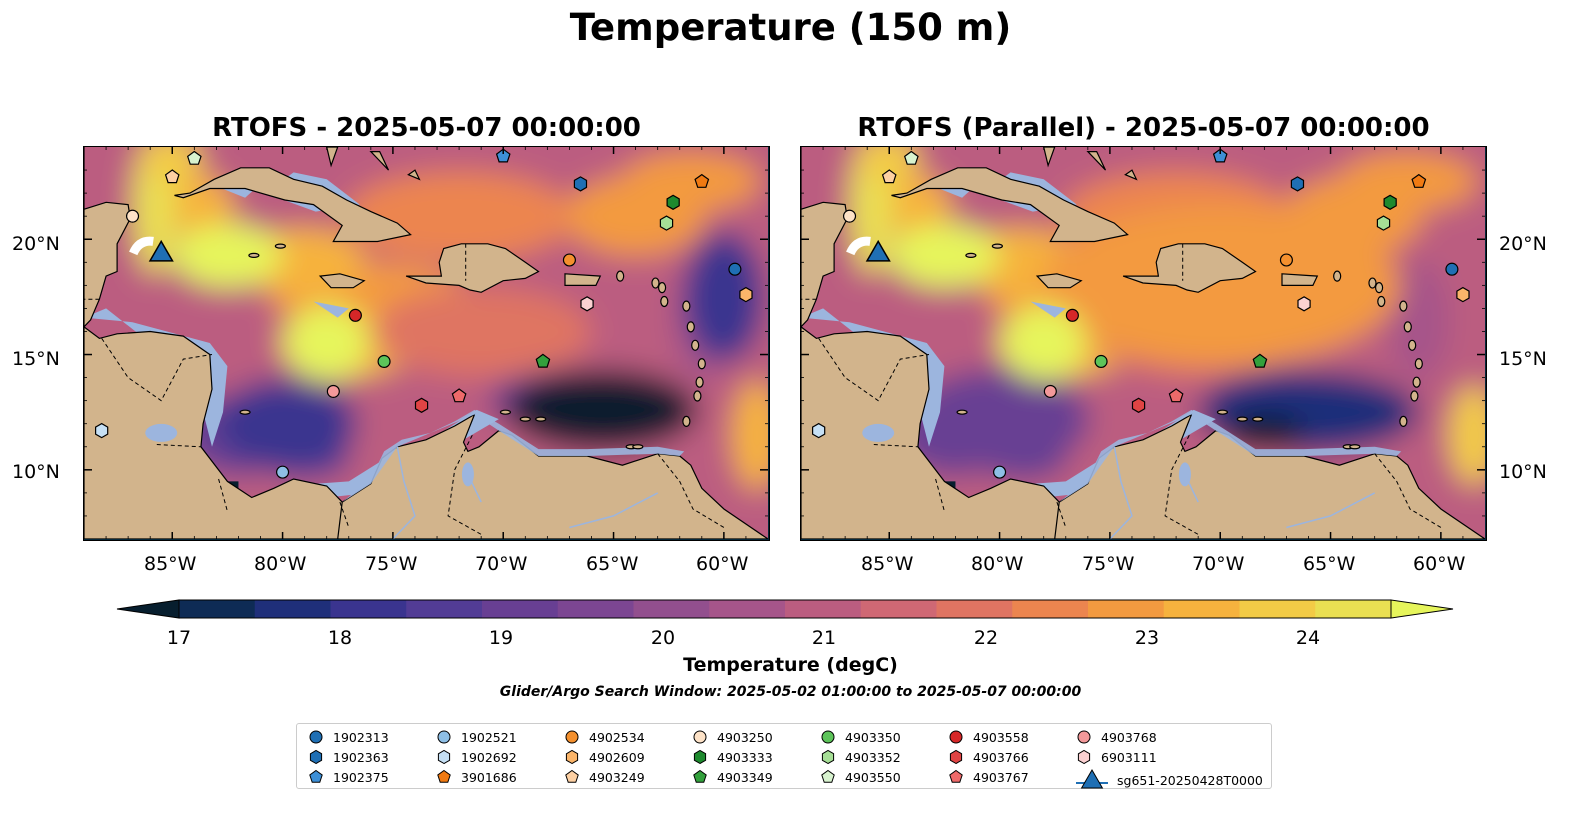 The height and width of the screenshot is (827, 1581). I want to click on lon-label-70w-right: 70°W, so click(1218, 564).